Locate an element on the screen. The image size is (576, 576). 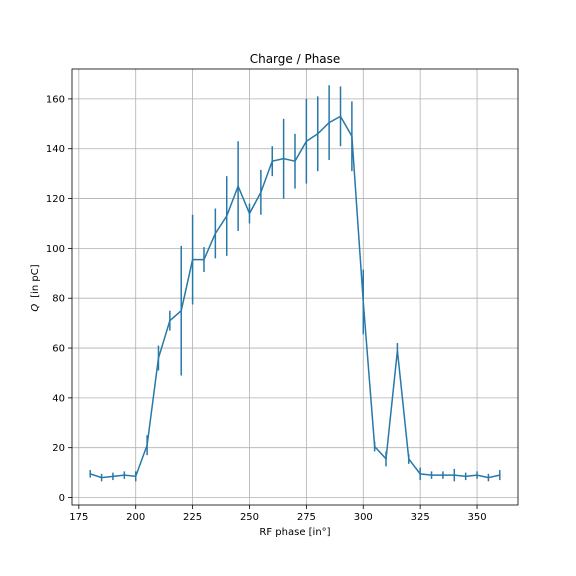
y-axis-symbol: Q is located at coordinates (35, 308).